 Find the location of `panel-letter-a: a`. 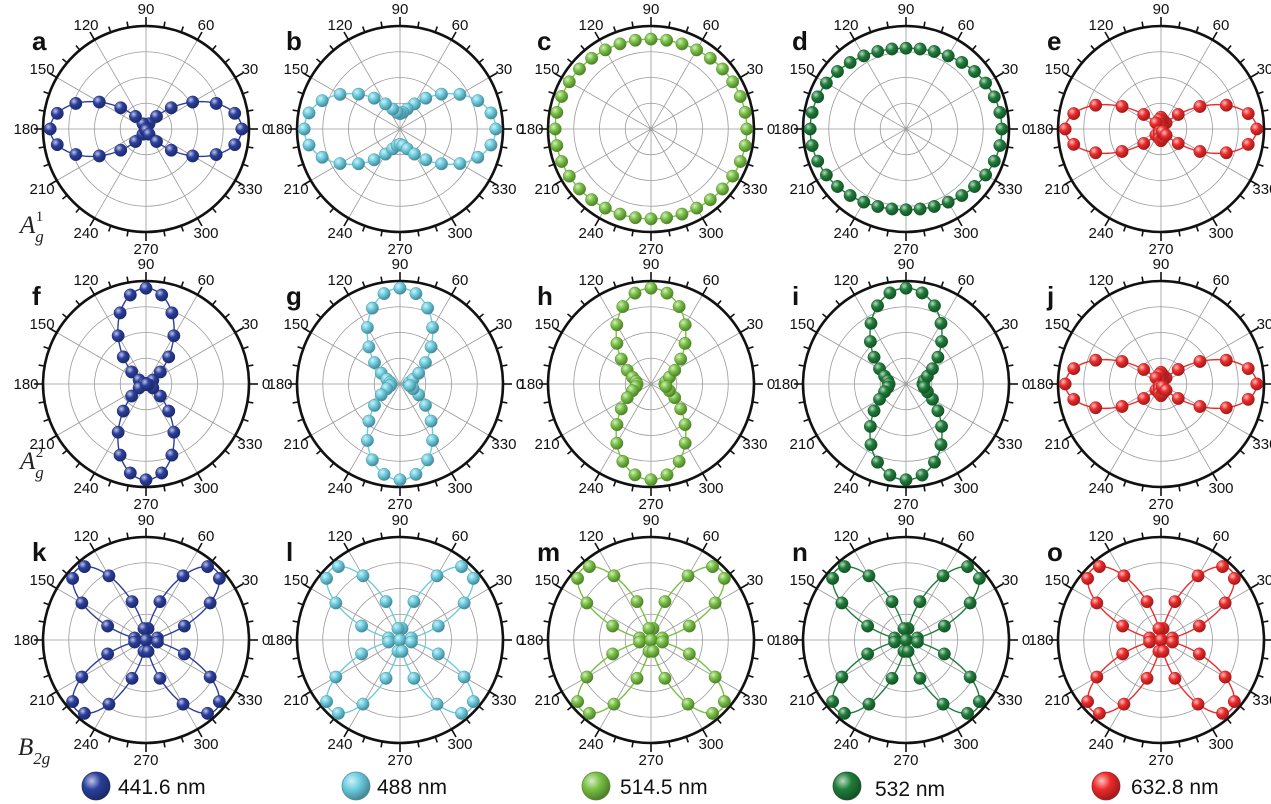

panel-letter-a: a is located at coordinates (39, 41).